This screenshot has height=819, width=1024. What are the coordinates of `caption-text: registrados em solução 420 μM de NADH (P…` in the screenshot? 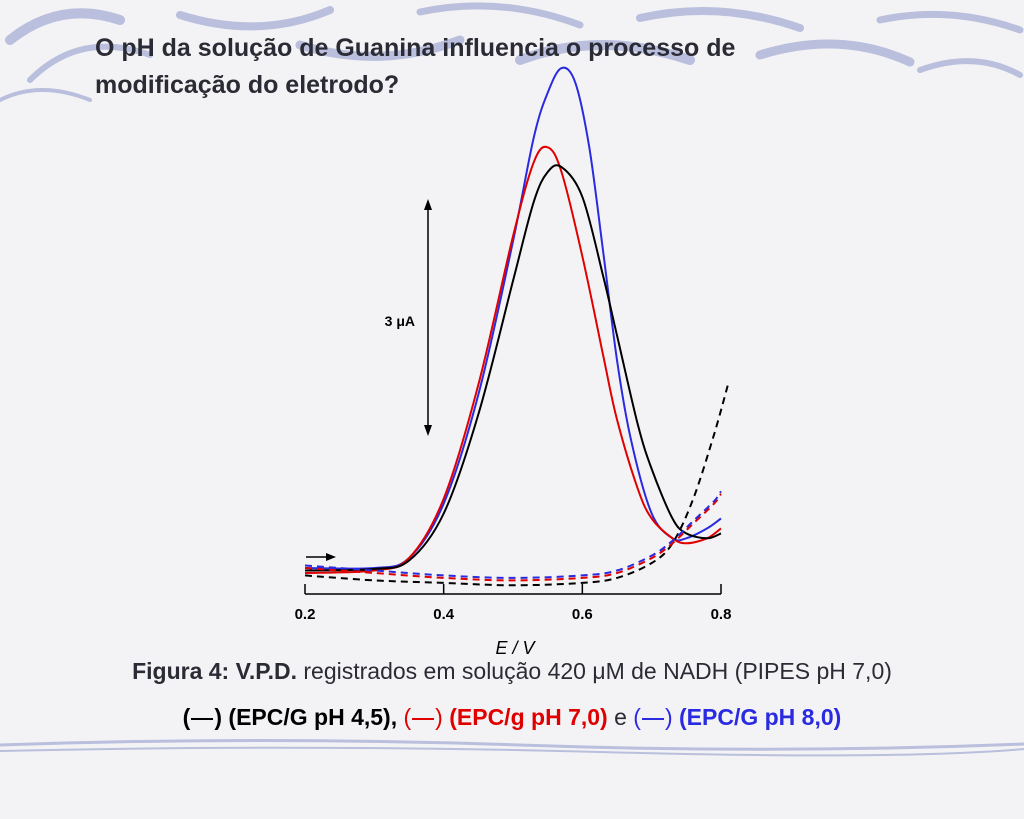 It's located at (594, 671).